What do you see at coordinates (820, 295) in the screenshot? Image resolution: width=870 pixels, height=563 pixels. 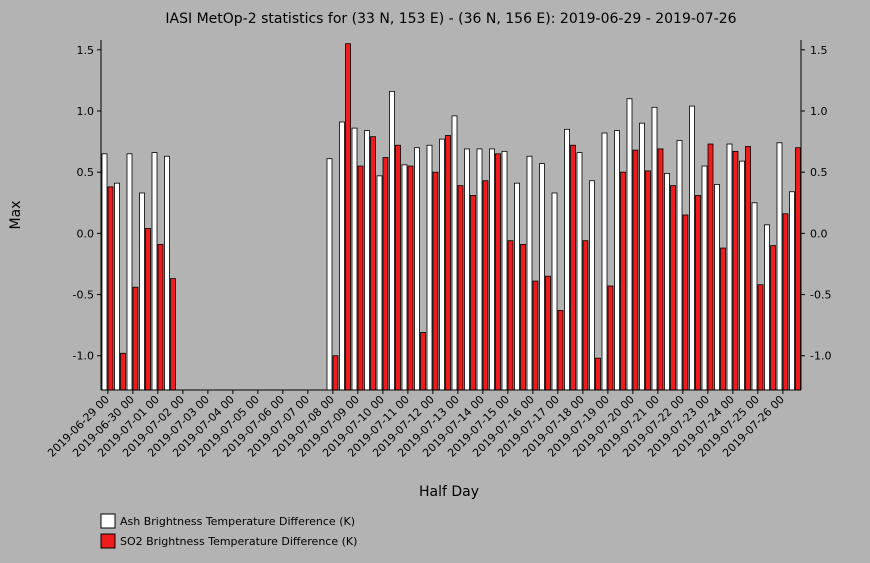 I see `y-tick-label-right: -0.5` at bounding box center [820, 295].